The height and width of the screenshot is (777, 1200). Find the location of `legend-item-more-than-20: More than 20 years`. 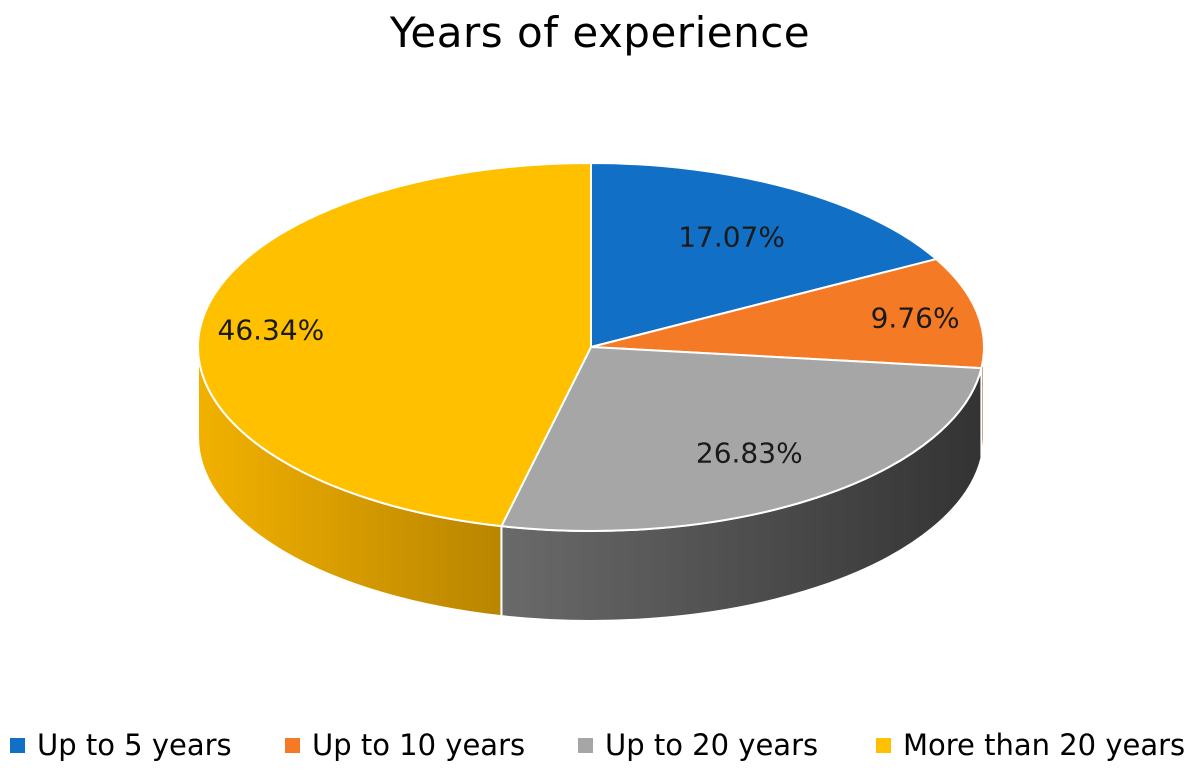

legend-item-more-than-20: More than 20 years is located at coordinates (1030, 745).